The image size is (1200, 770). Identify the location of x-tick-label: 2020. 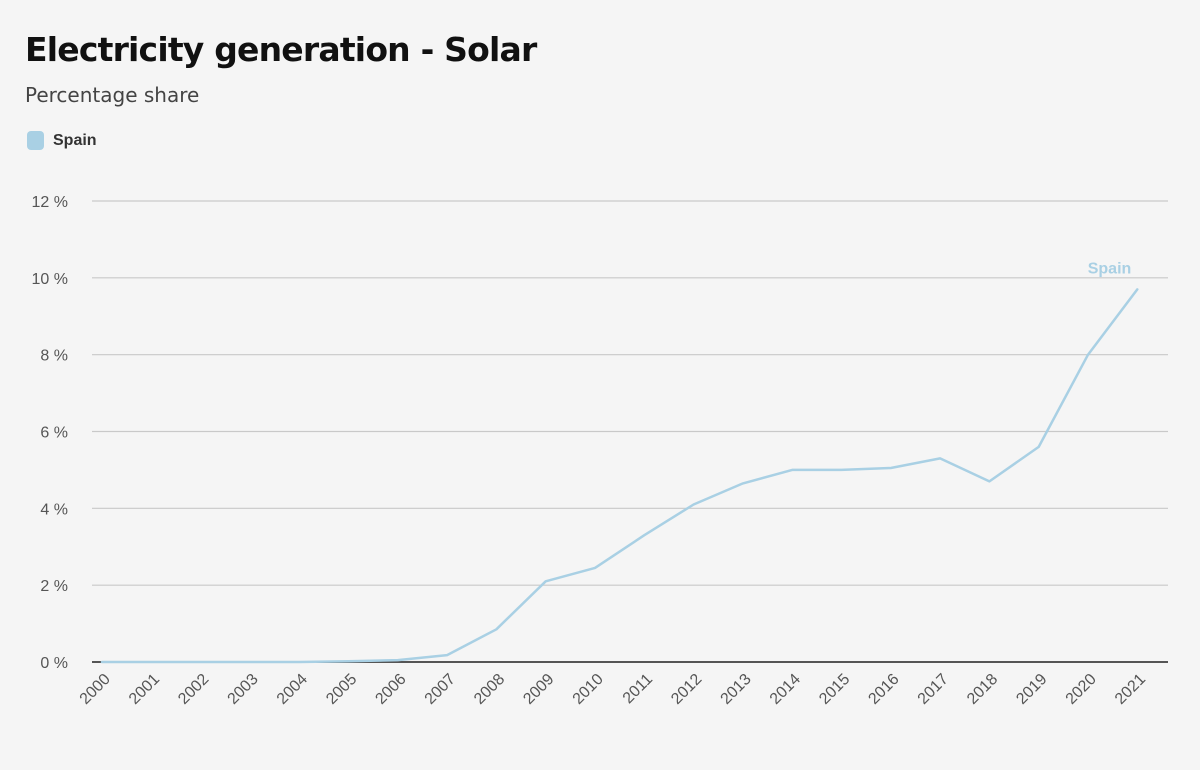
(1081, 689).